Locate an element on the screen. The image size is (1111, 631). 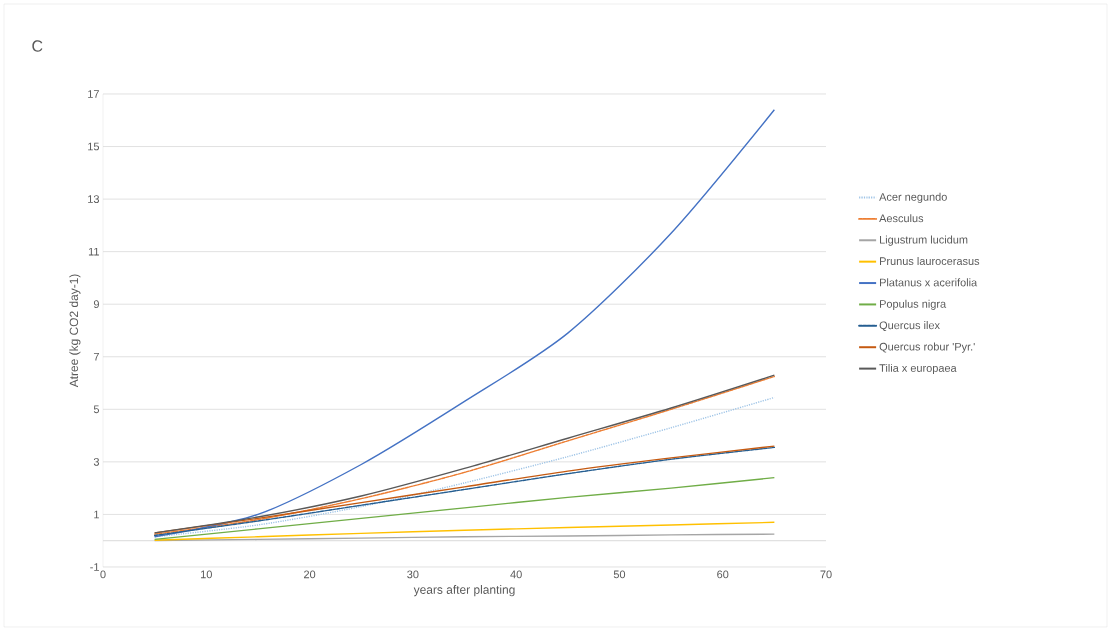
x-tick-label: 30 is located at coordinates (413, 574).